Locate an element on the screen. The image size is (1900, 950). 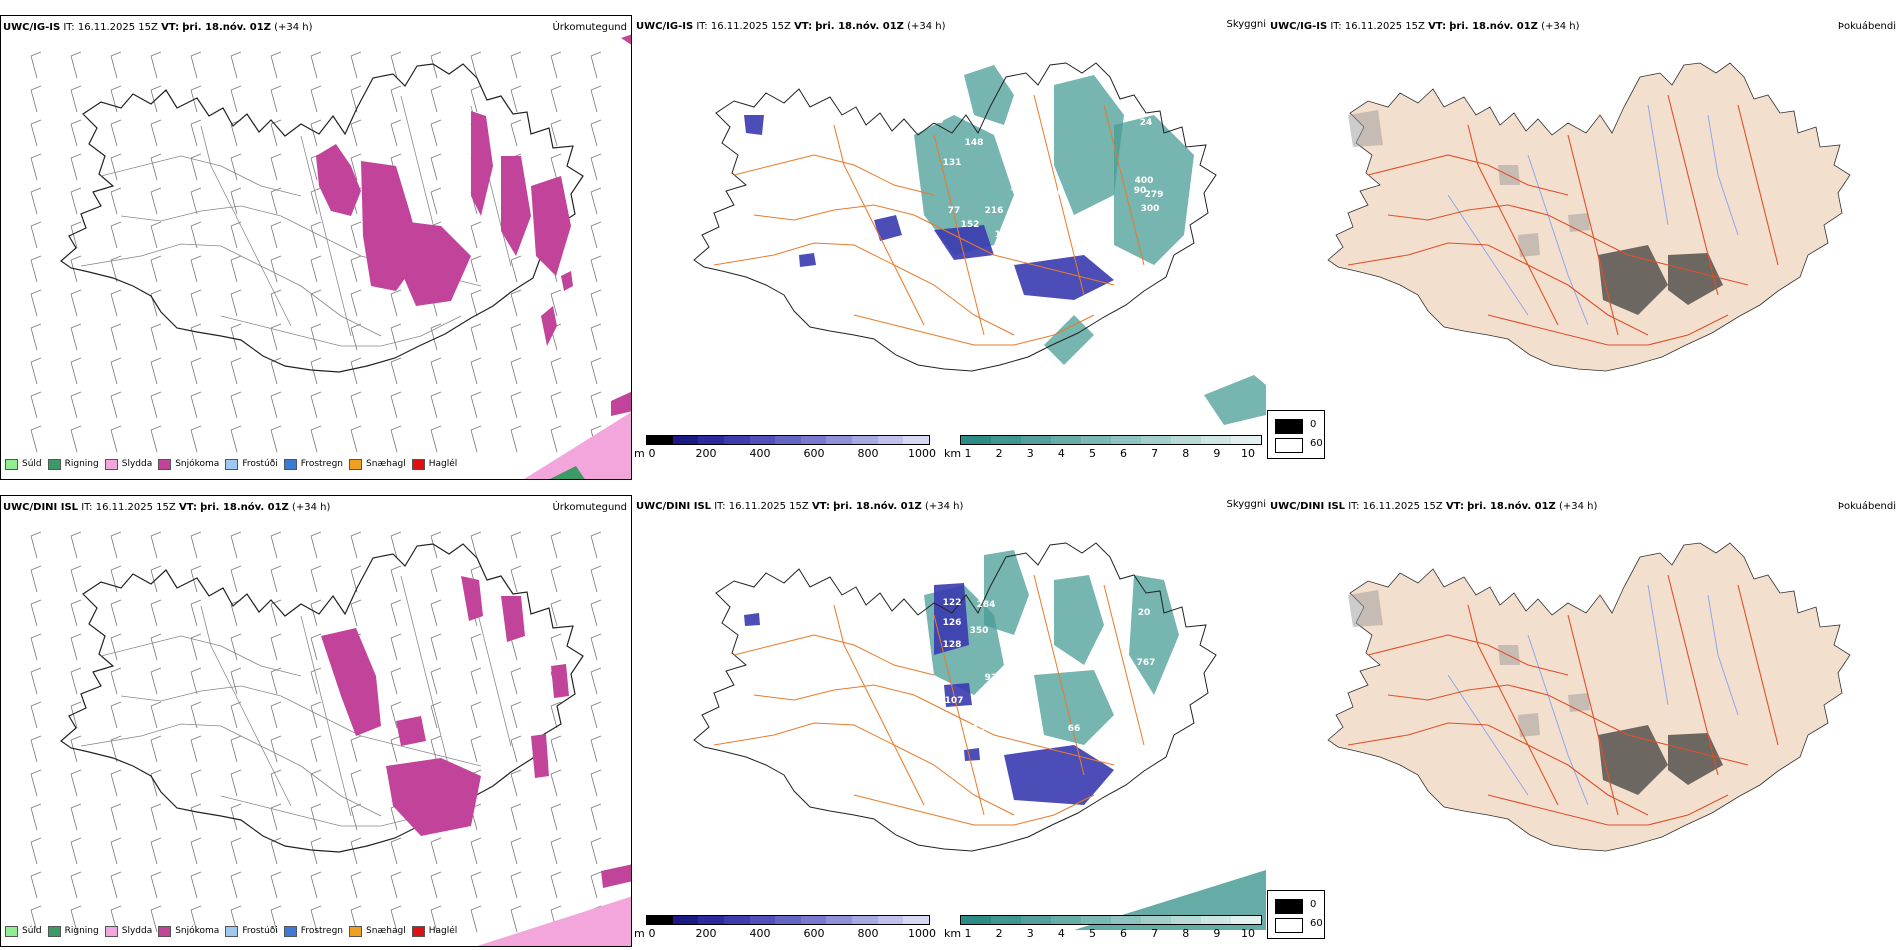
legend-label: Slydda is located at coordinates (137, 464).